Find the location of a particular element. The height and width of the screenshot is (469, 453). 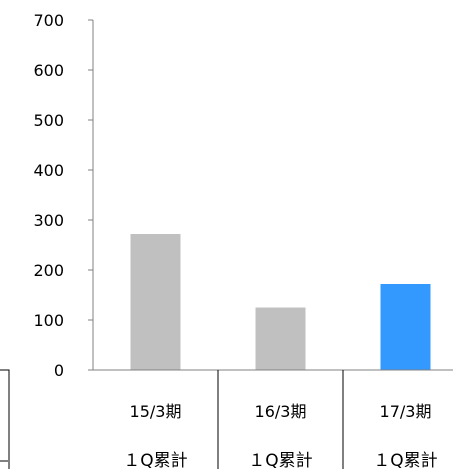

y-tick-label: 200 is located at coordinates (48, 270).